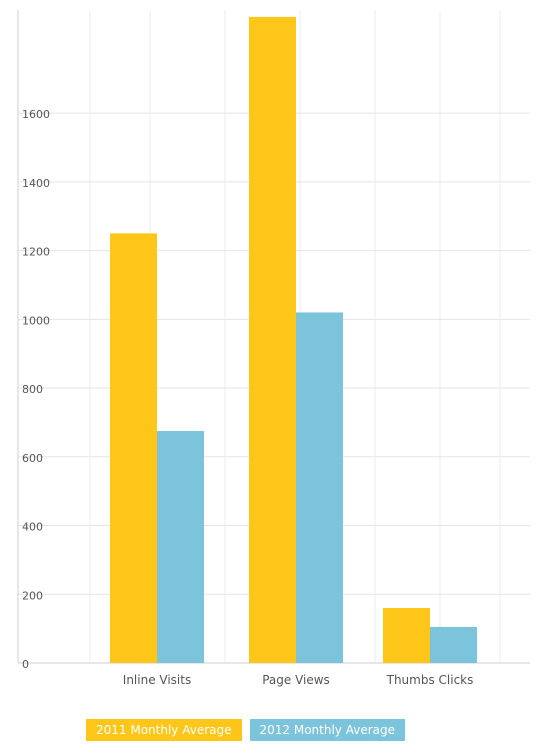 This screenshot has width=545, height=744. I want to click on legend-item-2: 2012 Monthly Average, so click(327, 730).